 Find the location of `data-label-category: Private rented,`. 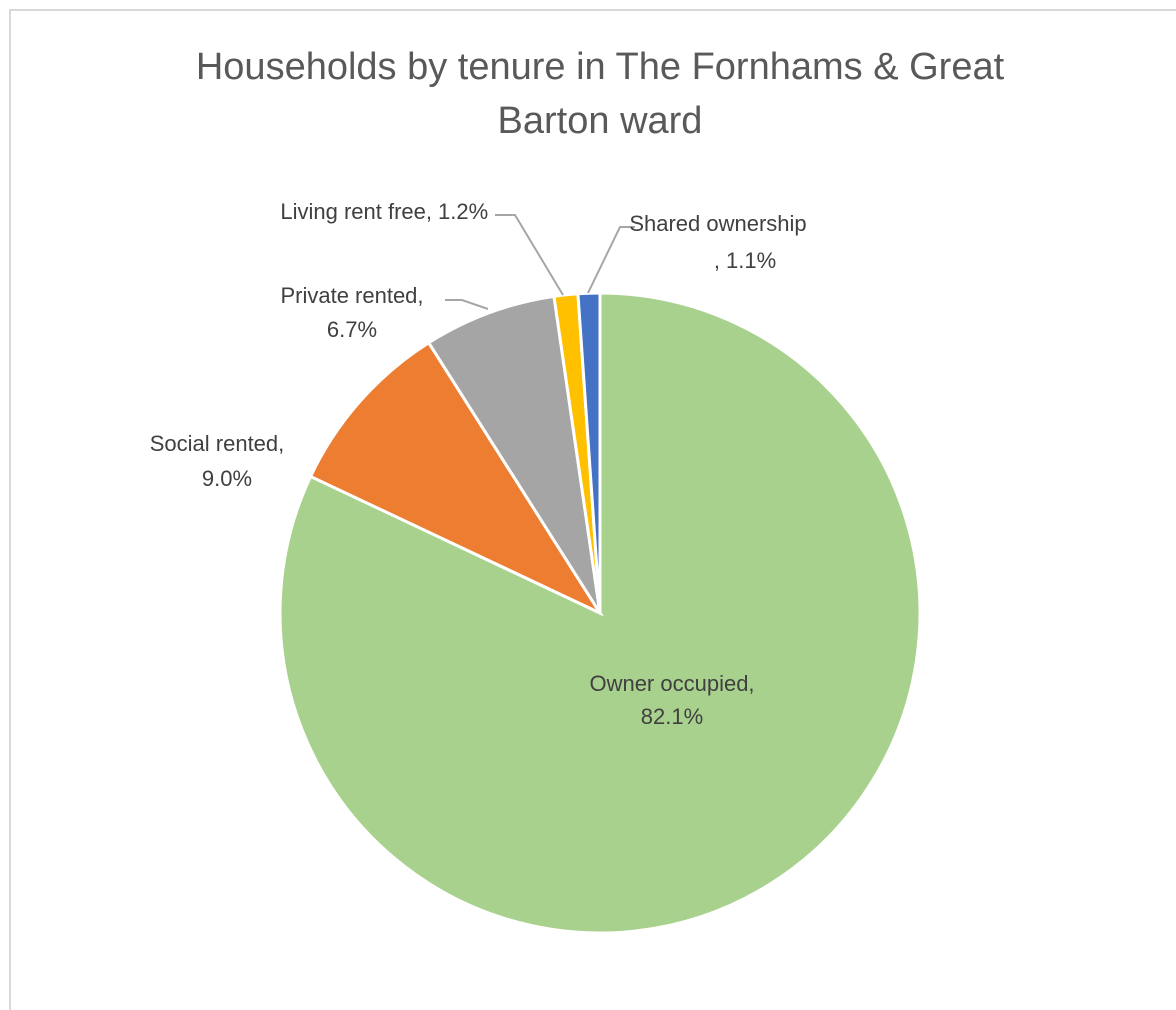

data-label-category: Private rented, is located at coordinates (351, 295).